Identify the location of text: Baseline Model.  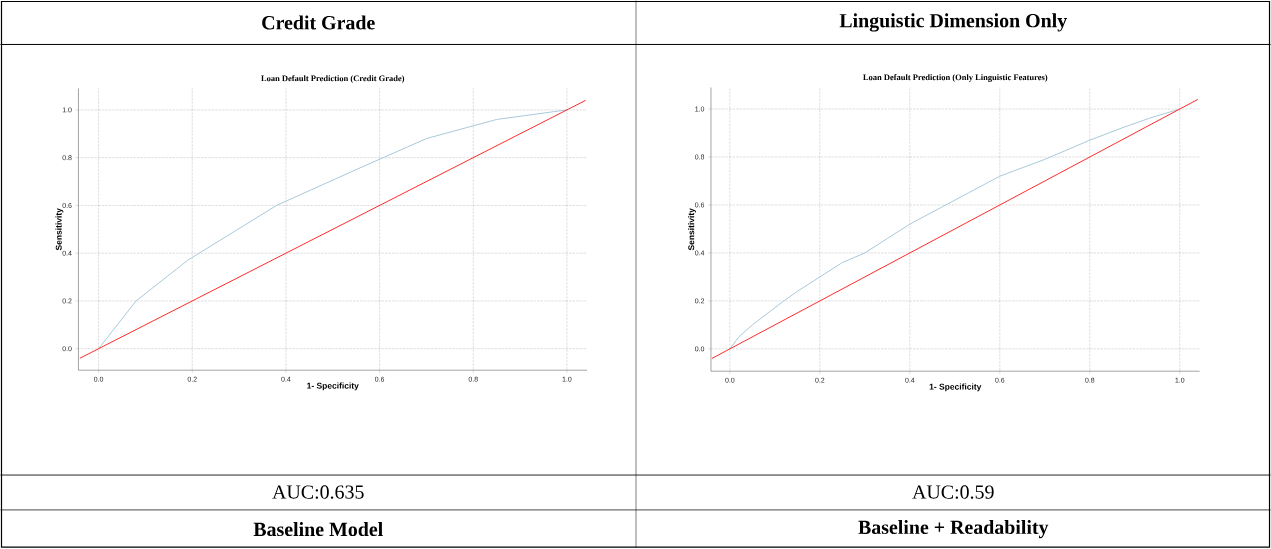
(318, 529).